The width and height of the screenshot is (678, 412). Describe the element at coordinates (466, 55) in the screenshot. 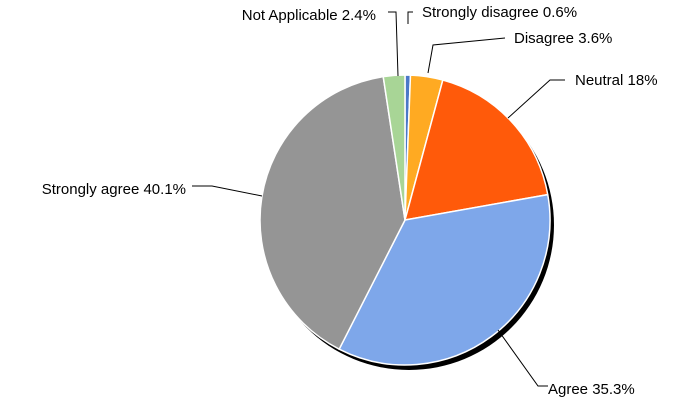

I see `leader-line-disagree` at that location.